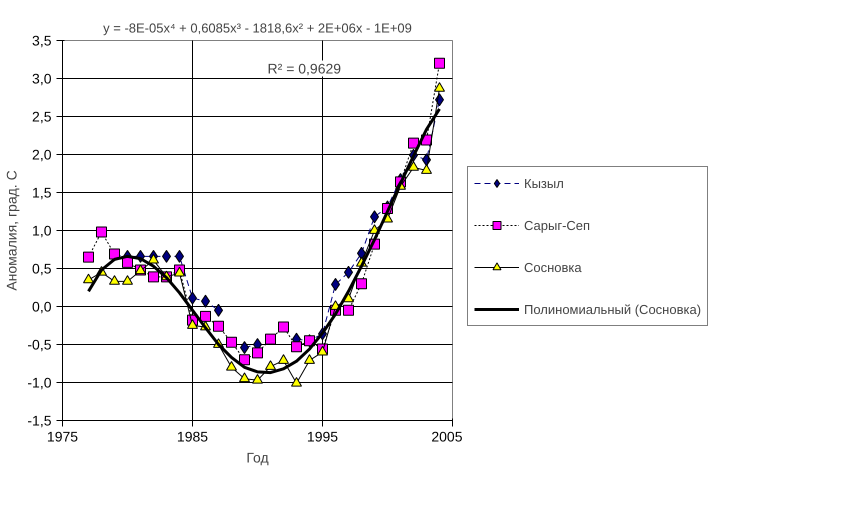 The width and height of the screenshot is (867, 507). What do you see at coordinates (42, 306) in the screenshot?
I see `y-tick-label: 0,0` at bounding box center [42, 306].